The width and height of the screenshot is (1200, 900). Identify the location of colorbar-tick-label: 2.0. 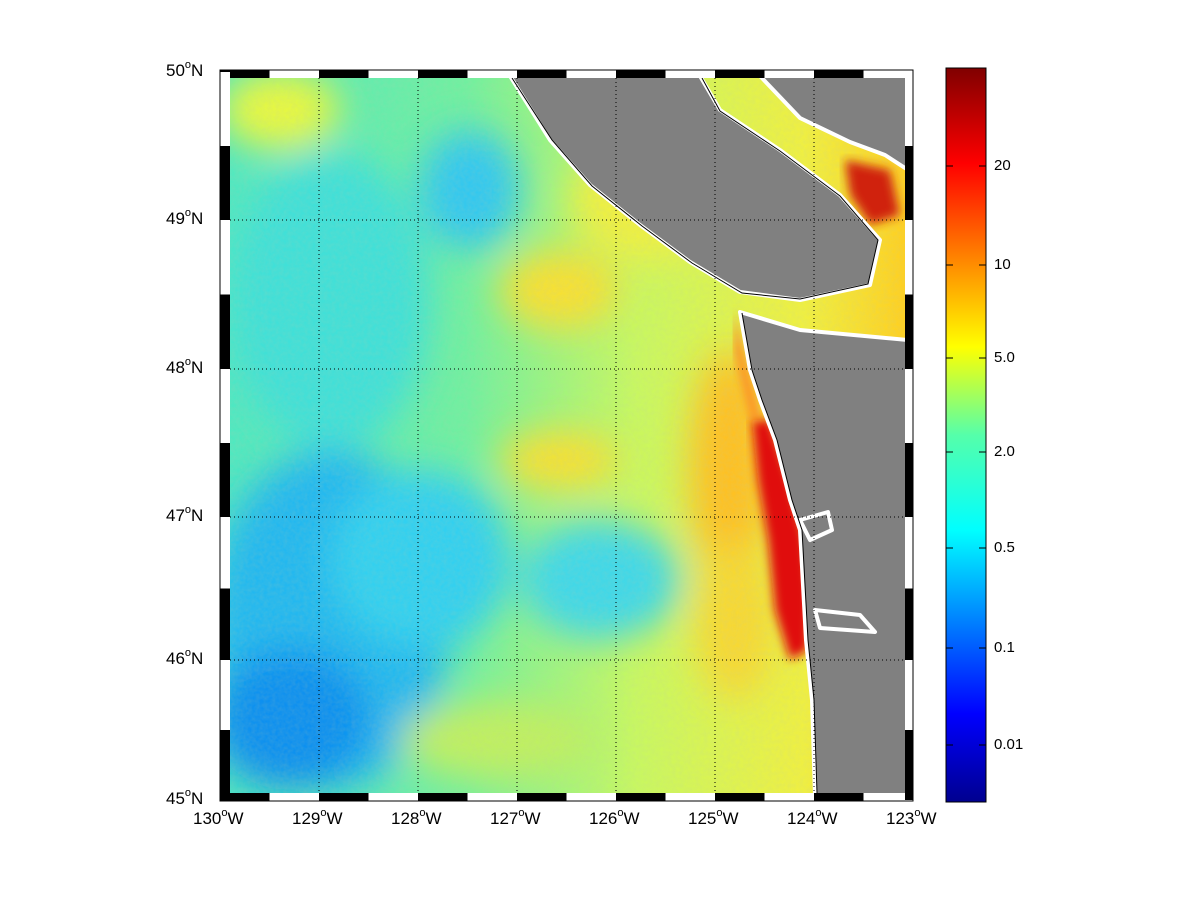
(1004, 451).